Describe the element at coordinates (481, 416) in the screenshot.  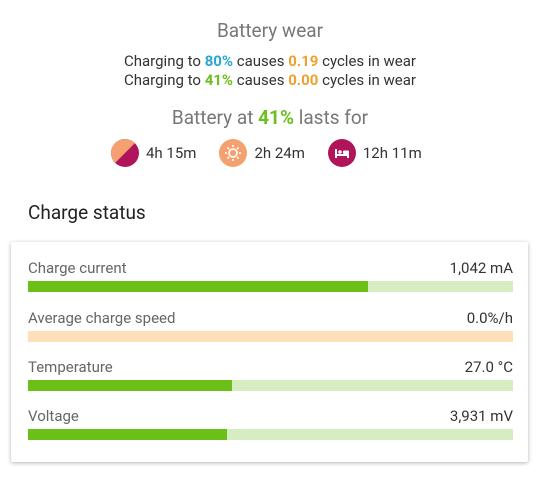
I see `row-value: 3,931 mV` at that location.